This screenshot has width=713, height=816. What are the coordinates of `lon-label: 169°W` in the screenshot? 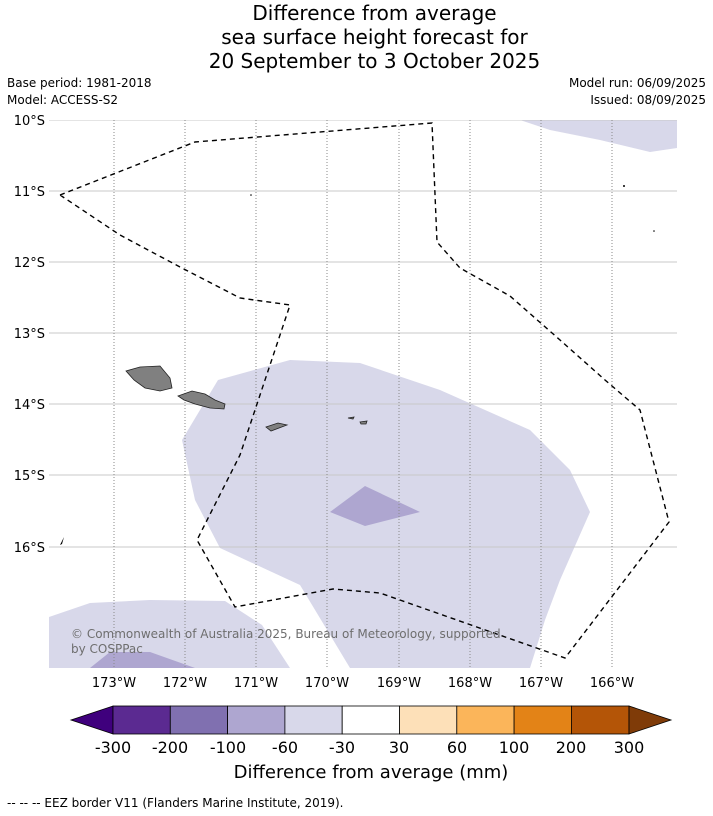 It's located at (399, 683).